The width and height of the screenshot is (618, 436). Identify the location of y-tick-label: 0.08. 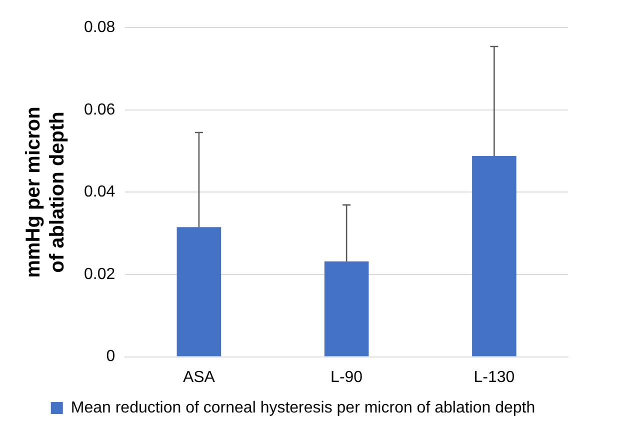
(100, 27).